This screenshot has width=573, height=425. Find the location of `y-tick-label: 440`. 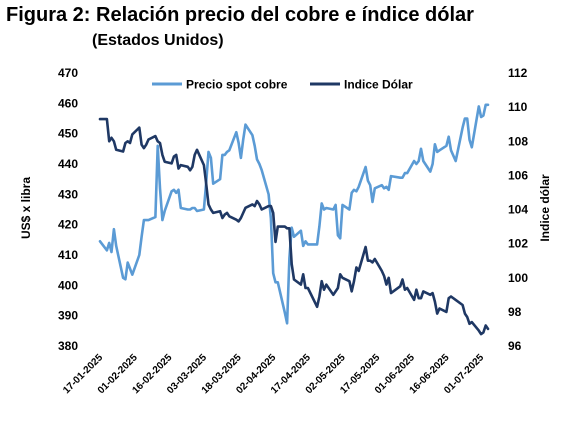

y-tick-label: 440 is located at coordinates (68, 164).